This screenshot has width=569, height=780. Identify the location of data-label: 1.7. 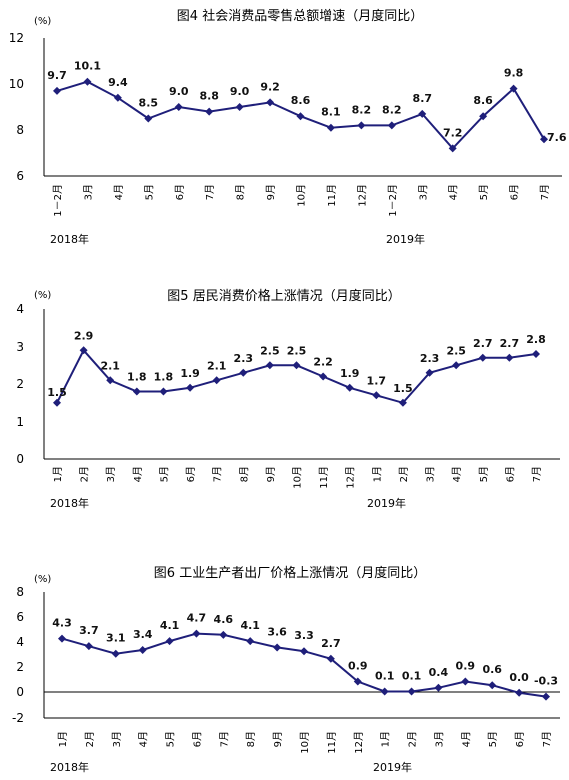
(377, 380).